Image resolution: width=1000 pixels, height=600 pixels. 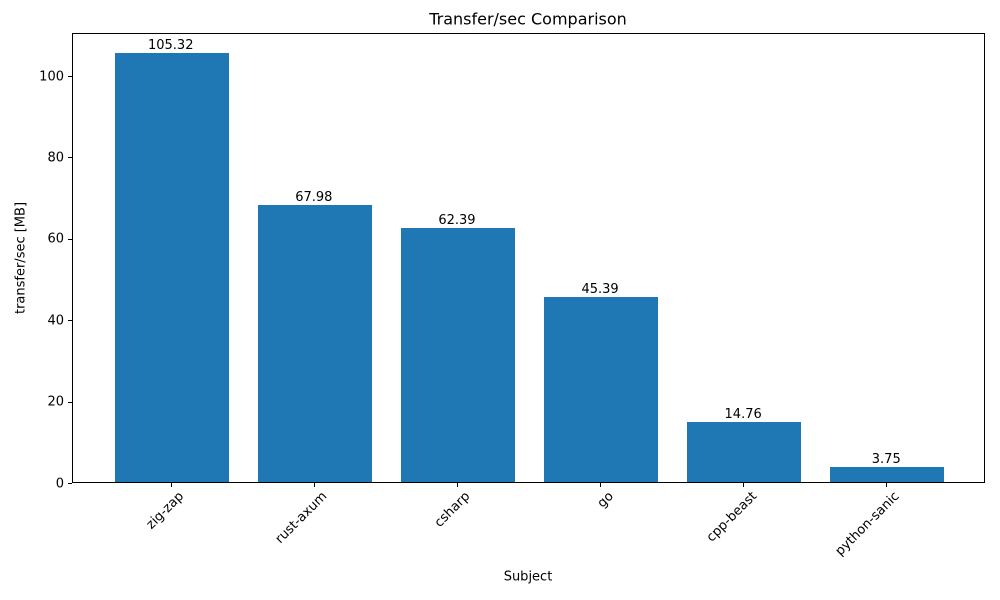 What do you see at coordinates (170, 46) in the screenshot?
I see `bar-value-label: 105.32` at bounding box center [170, 46].